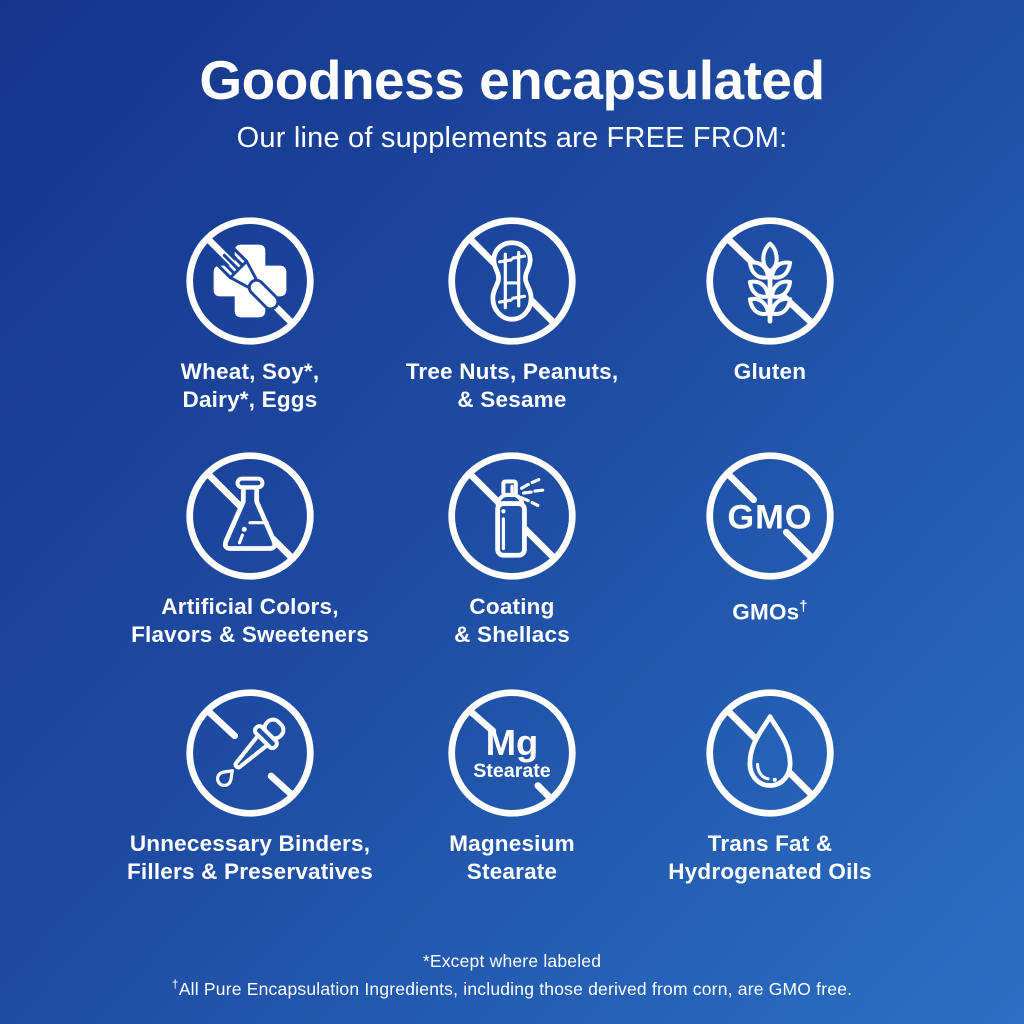  Describe the element at coordinates (512, 961) in the screenshot. I see `footnote-except-where-labeled: *Except where labeled` at that location.